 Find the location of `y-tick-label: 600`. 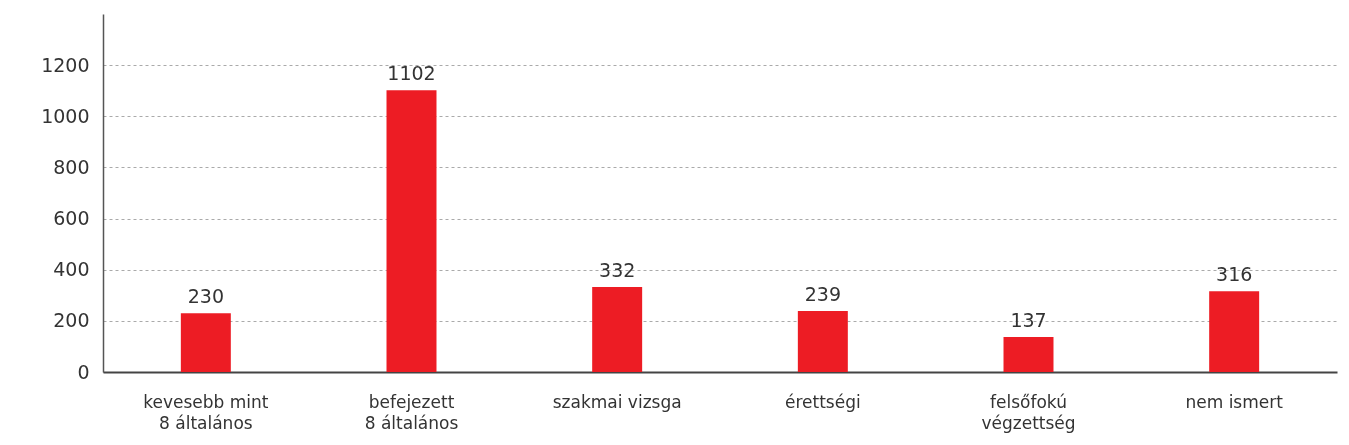

y-tick-label: 600 is located at coordinates (71, 218).